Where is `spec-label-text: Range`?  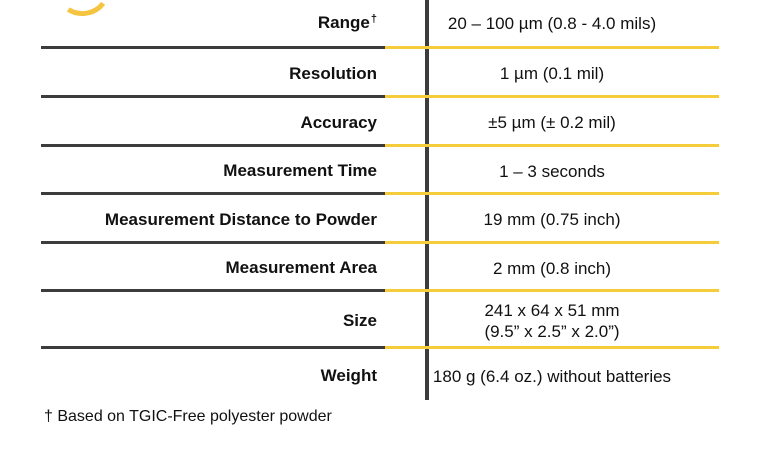
spec-label-text: Range is located at coordinates (343, 22).